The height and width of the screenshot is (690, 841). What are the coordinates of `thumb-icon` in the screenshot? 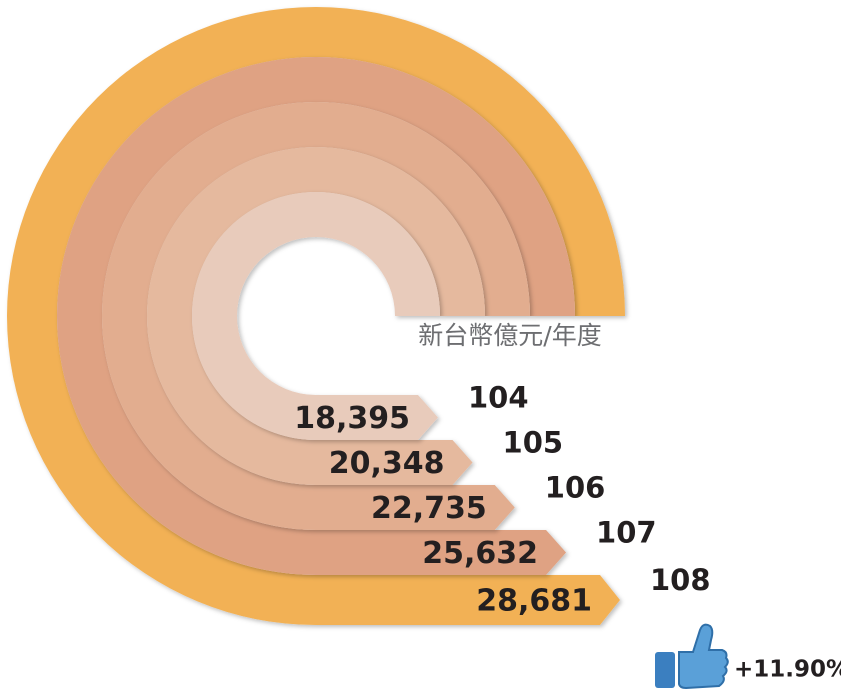 It's located at (692, 656).